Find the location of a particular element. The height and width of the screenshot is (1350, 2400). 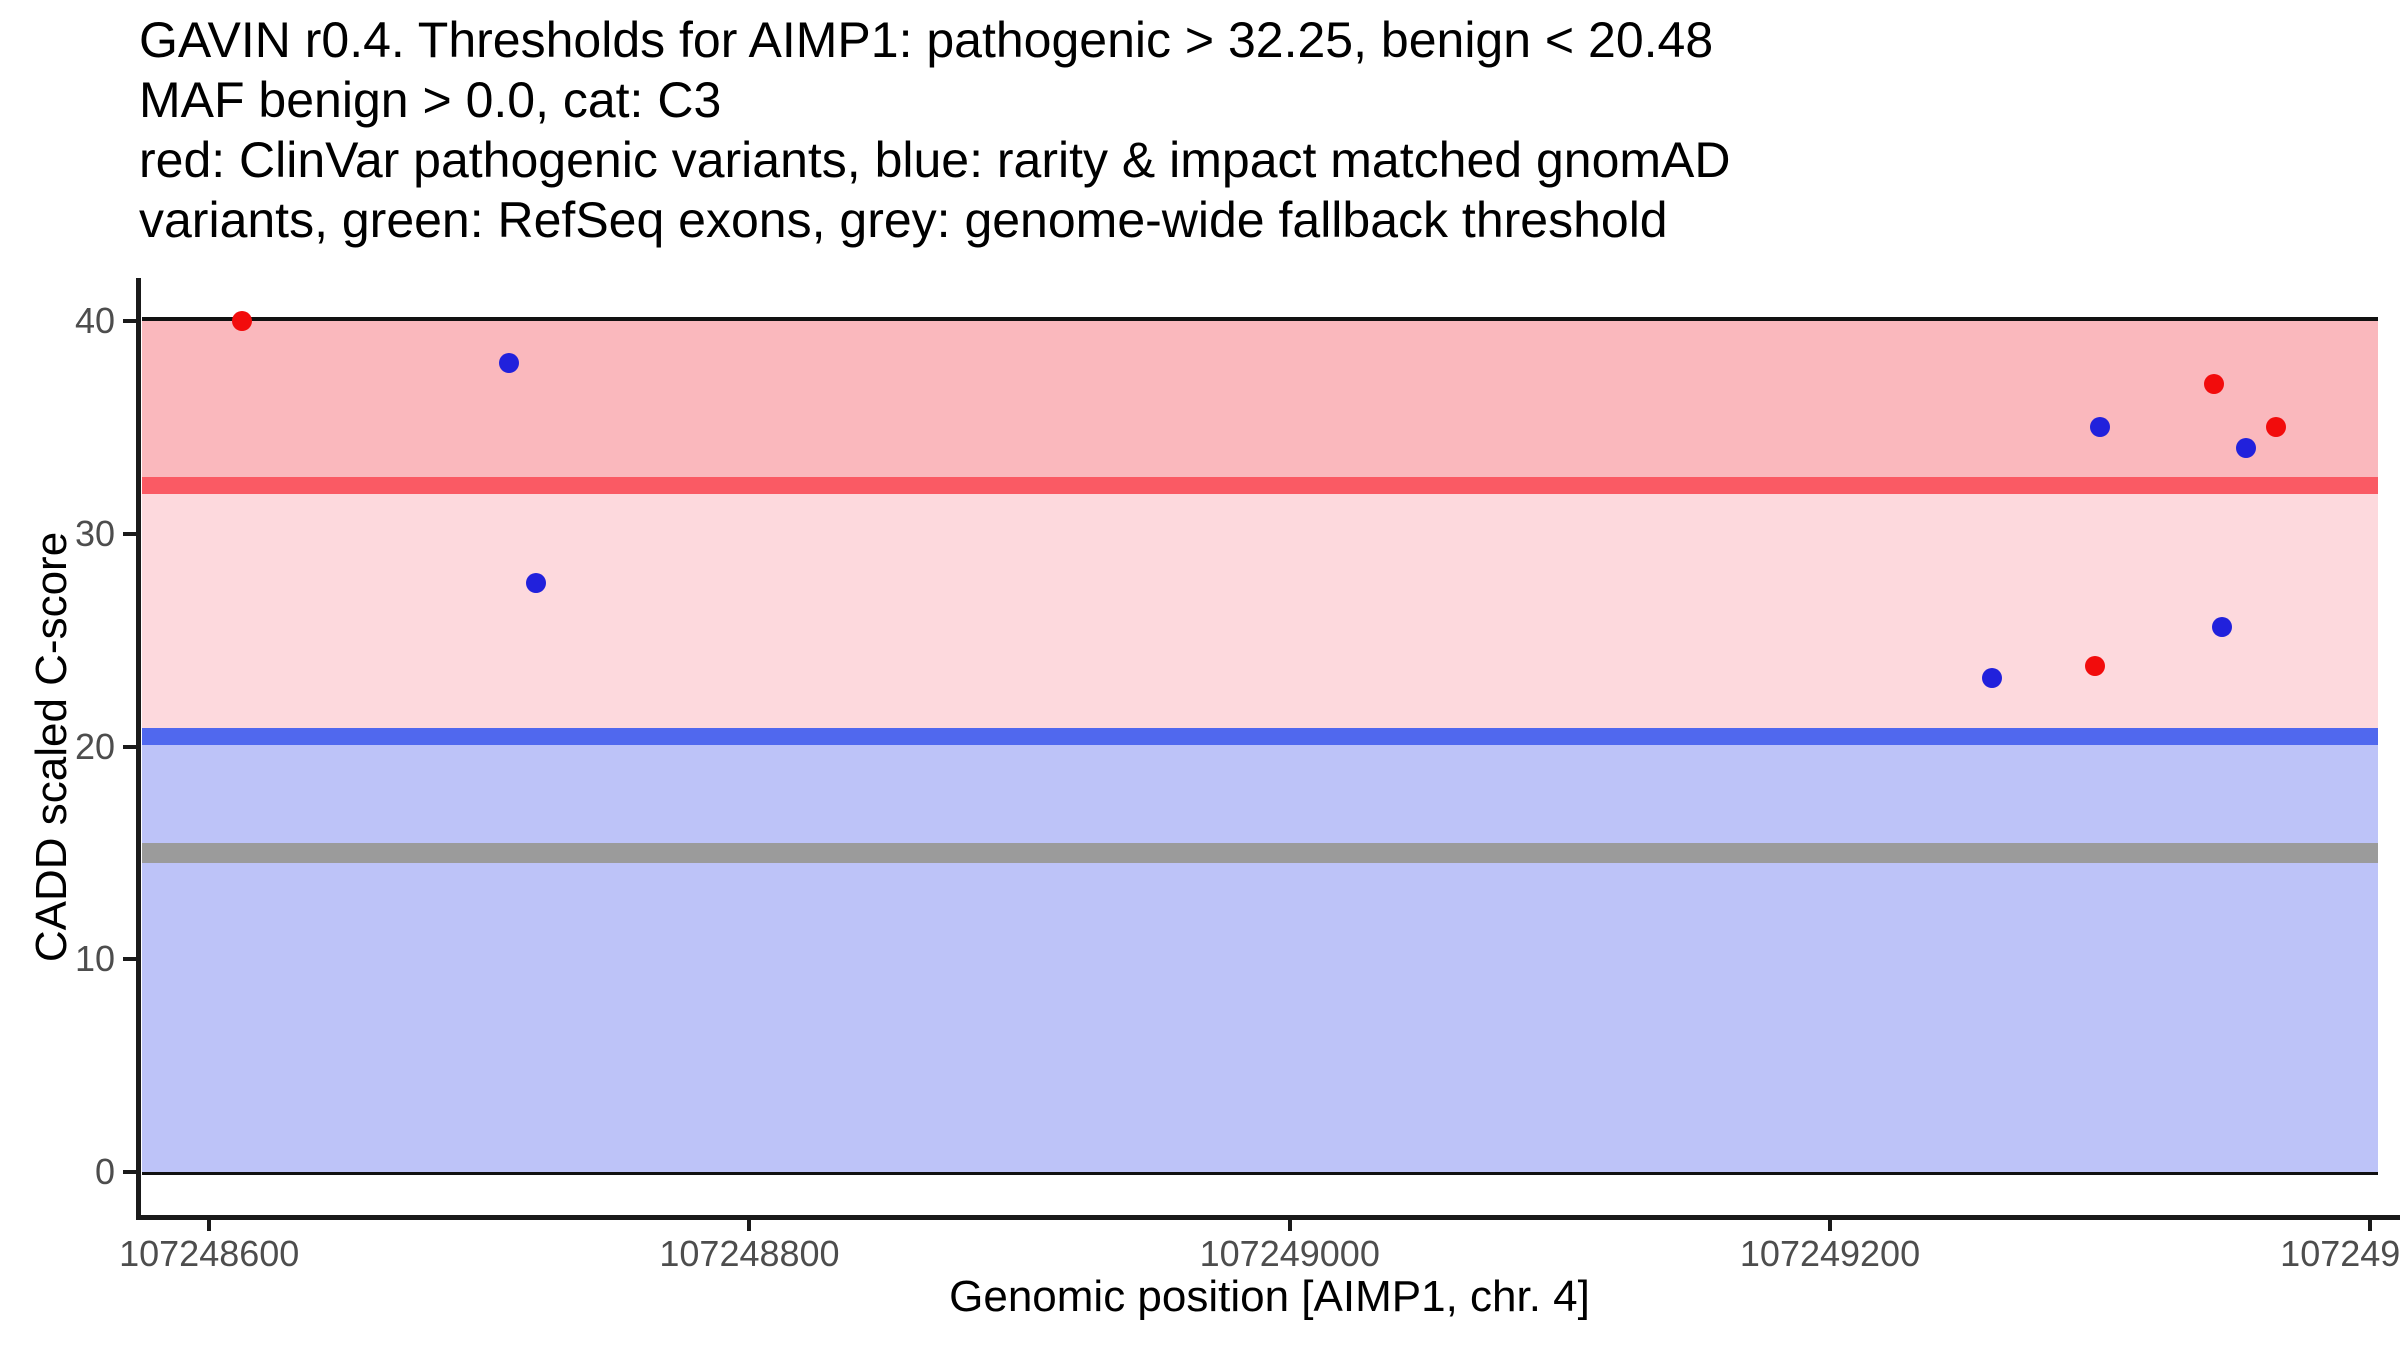

y-axis-line is located at coordinates (138, 748).